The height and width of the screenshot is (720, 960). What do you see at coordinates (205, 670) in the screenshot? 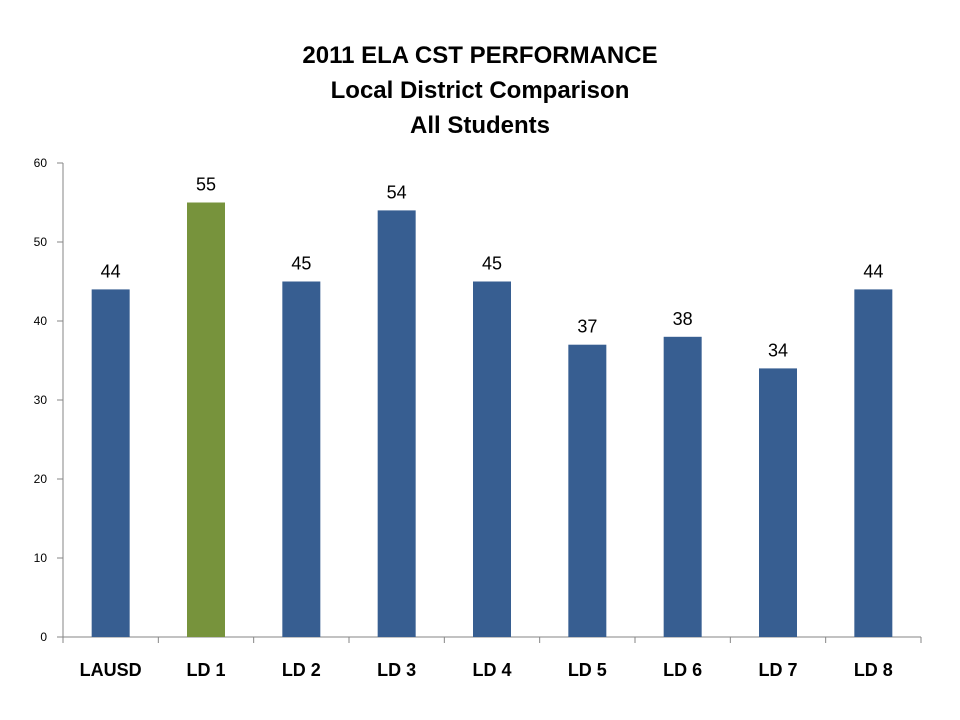
I see `category-label: LD 1` at bounding box center [205, 670].